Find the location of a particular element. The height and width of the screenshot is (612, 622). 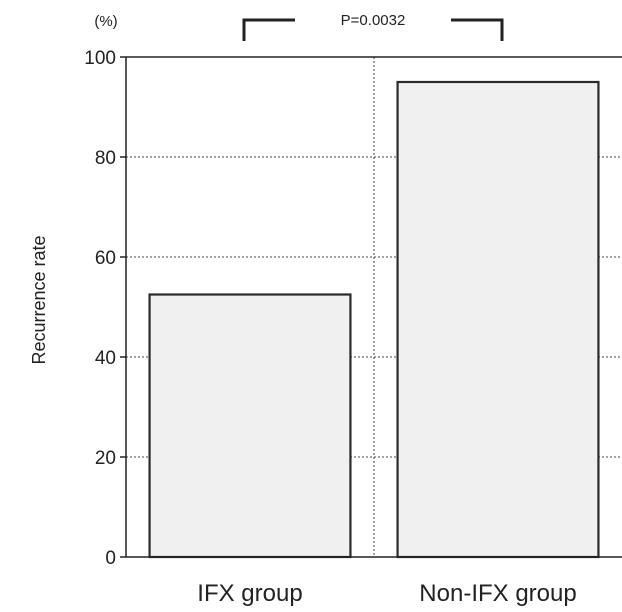

y-tick-0: 0 is located at coordinates (110, 558).